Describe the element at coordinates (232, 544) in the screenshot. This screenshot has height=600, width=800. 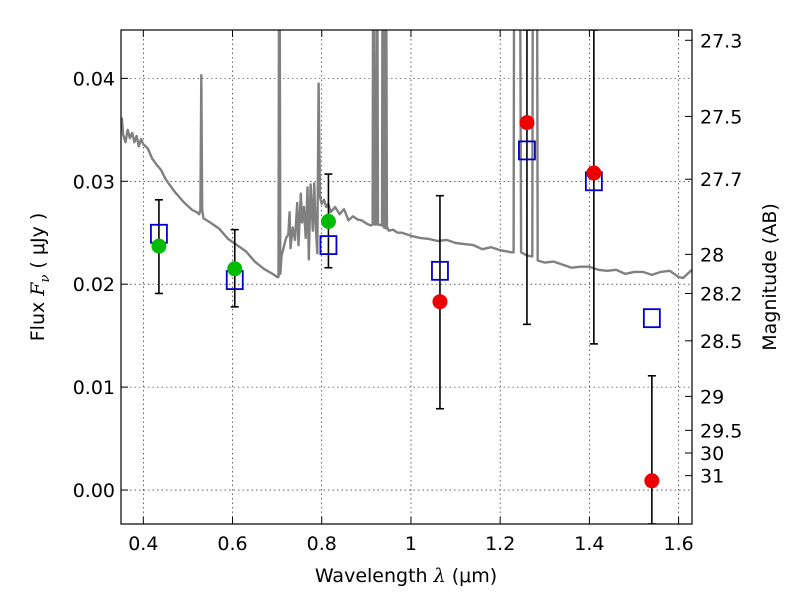
I see `x-tick-label: 0.6` at that location.